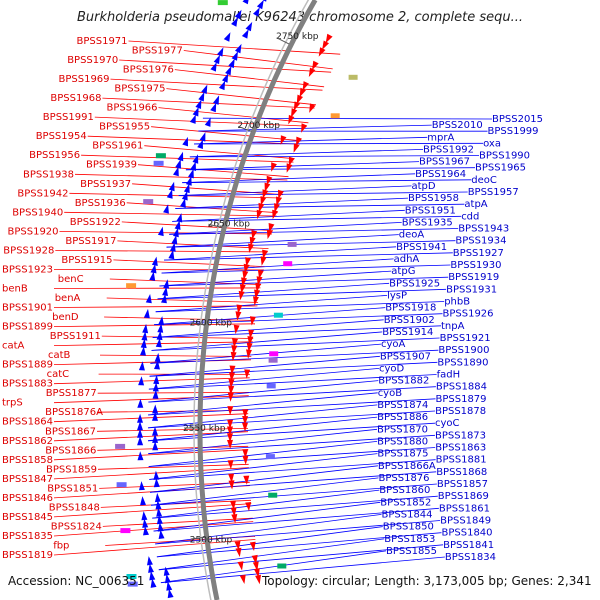 This screenshot has height=600, width=600. Describe the element at coordinates (465, 521) in the screenshot. I see `reverse-gene-label: BPSS1849` at that location.